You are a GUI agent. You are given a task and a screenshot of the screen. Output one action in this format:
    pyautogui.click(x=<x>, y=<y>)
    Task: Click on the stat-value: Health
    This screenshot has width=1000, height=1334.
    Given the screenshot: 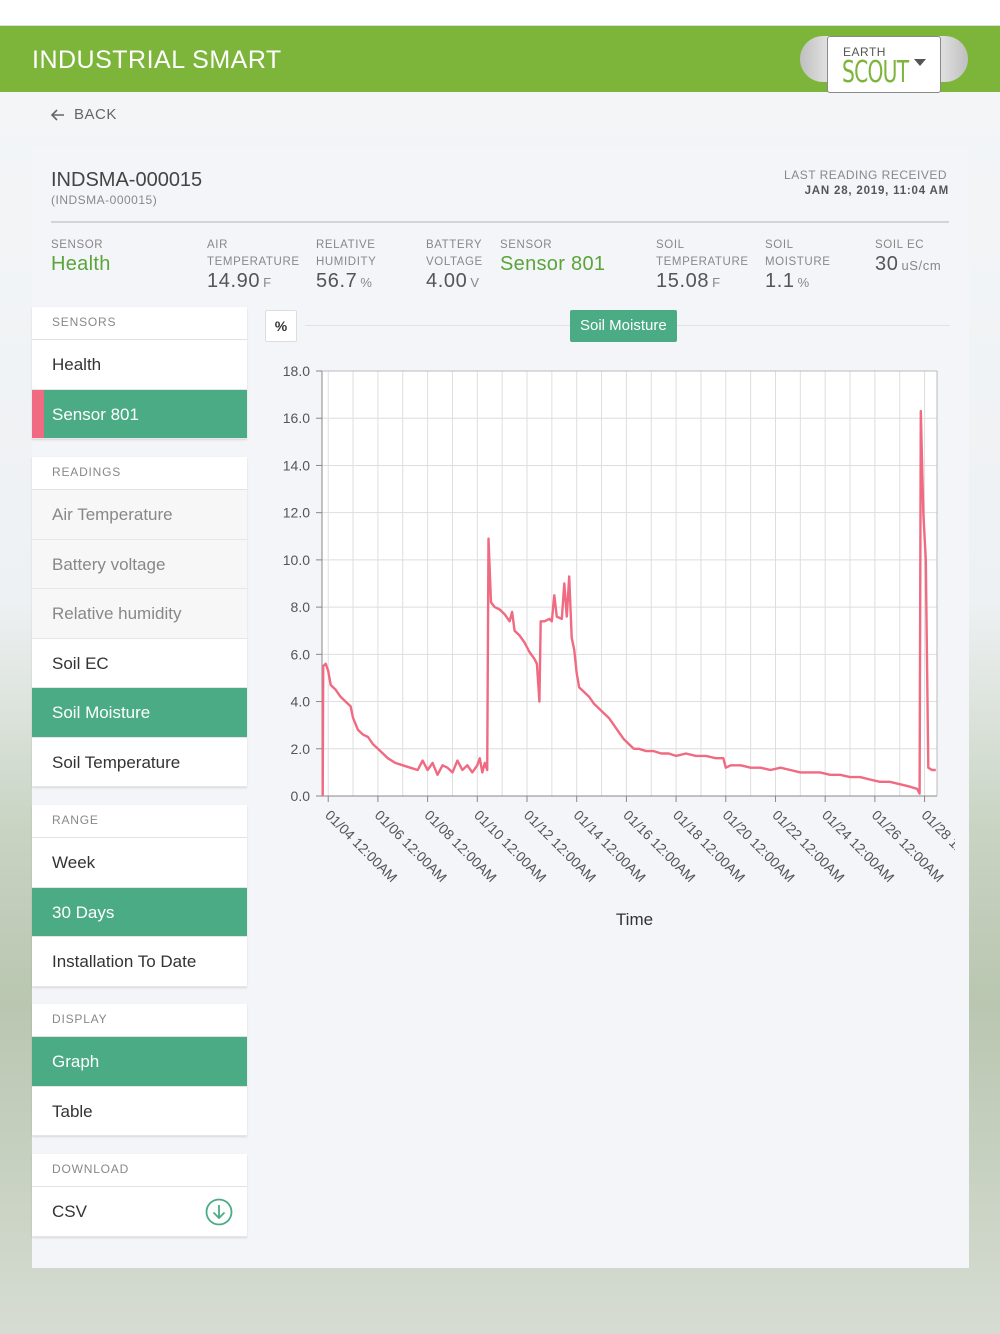 What is the action you would take?
    pyautogui.click(x=81, y=264)
    